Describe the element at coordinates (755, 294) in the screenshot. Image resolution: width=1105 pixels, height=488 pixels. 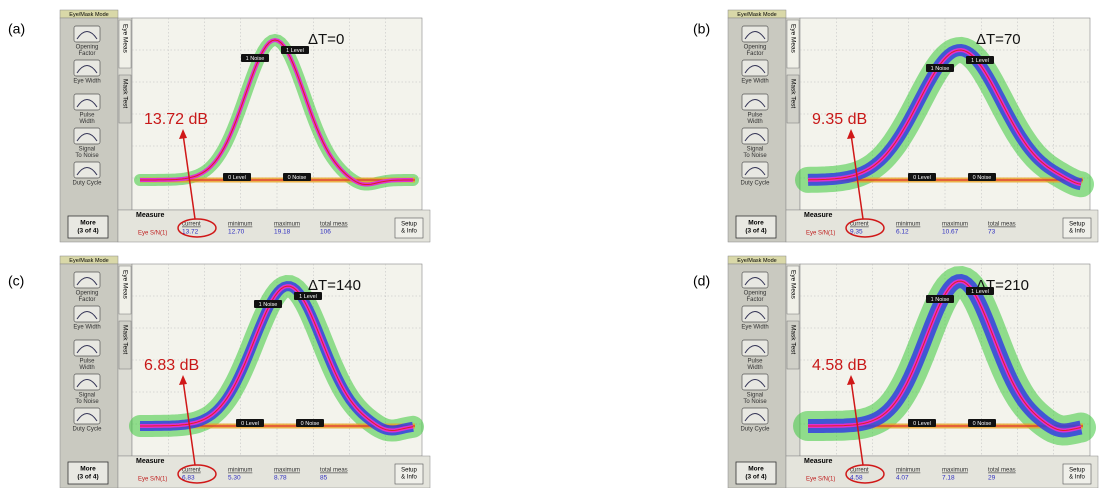
I see `button-label: Opening` at that location.